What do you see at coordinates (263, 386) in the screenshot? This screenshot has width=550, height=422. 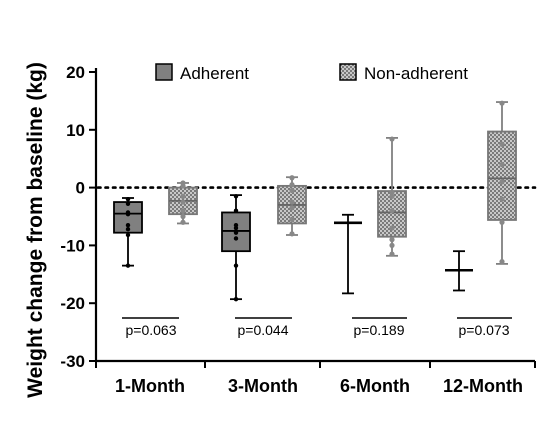 I see `x-tick-label: 3-Month` at bounding box center [263, 386].